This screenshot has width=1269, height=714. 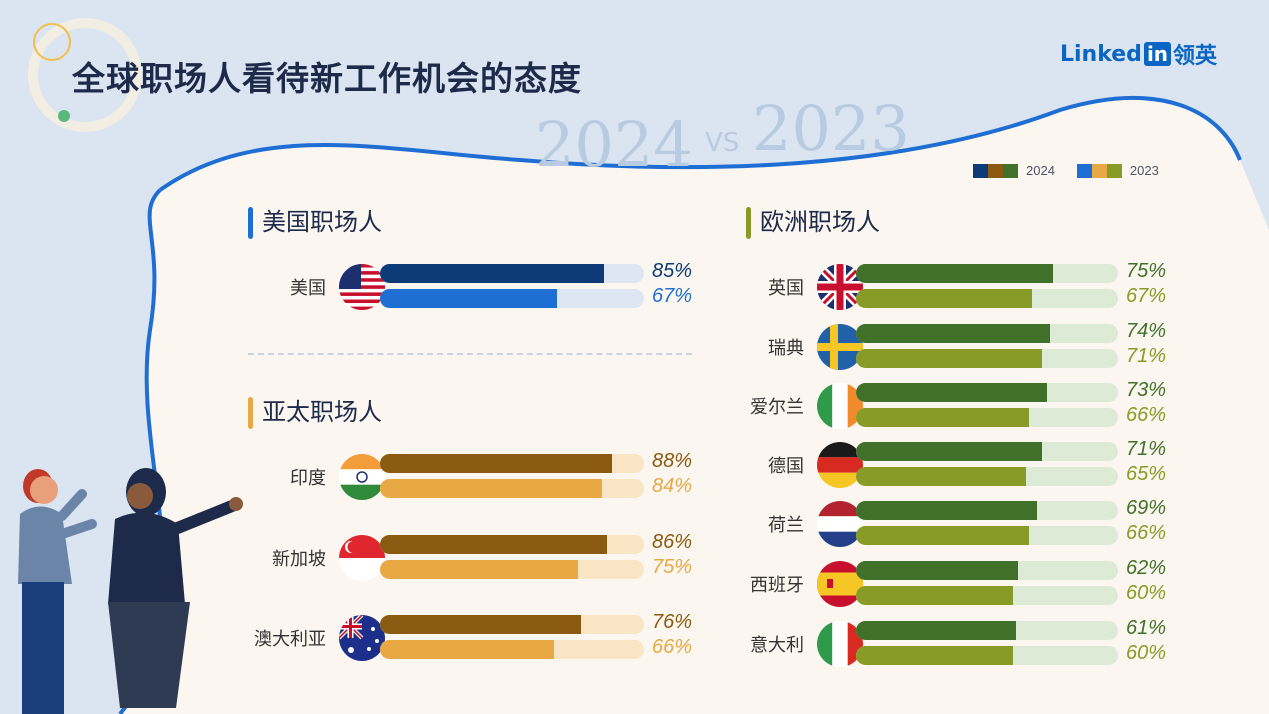 I want to click on section-title-text: 欧洲职场人, so click(x=820, y=222).